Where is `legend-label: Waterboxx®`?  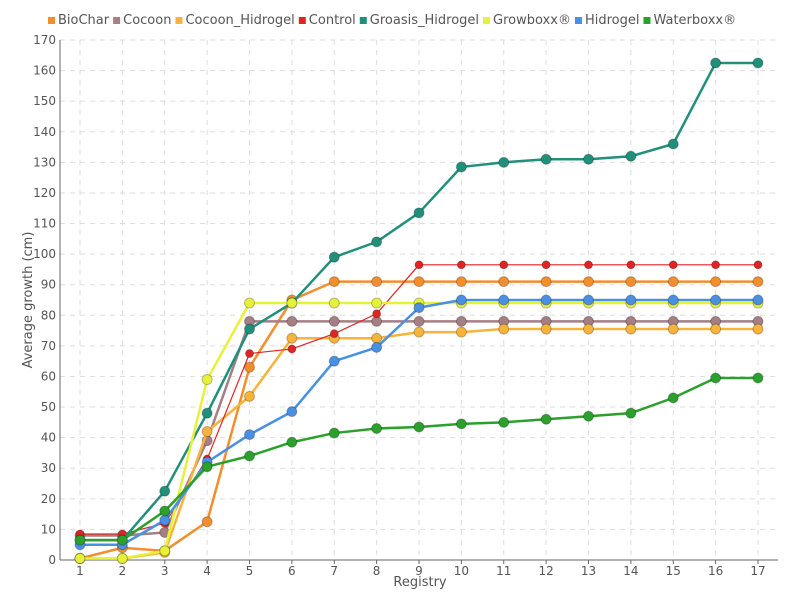 legend-label: Waterboxx® is located at coordinates (694, 20).